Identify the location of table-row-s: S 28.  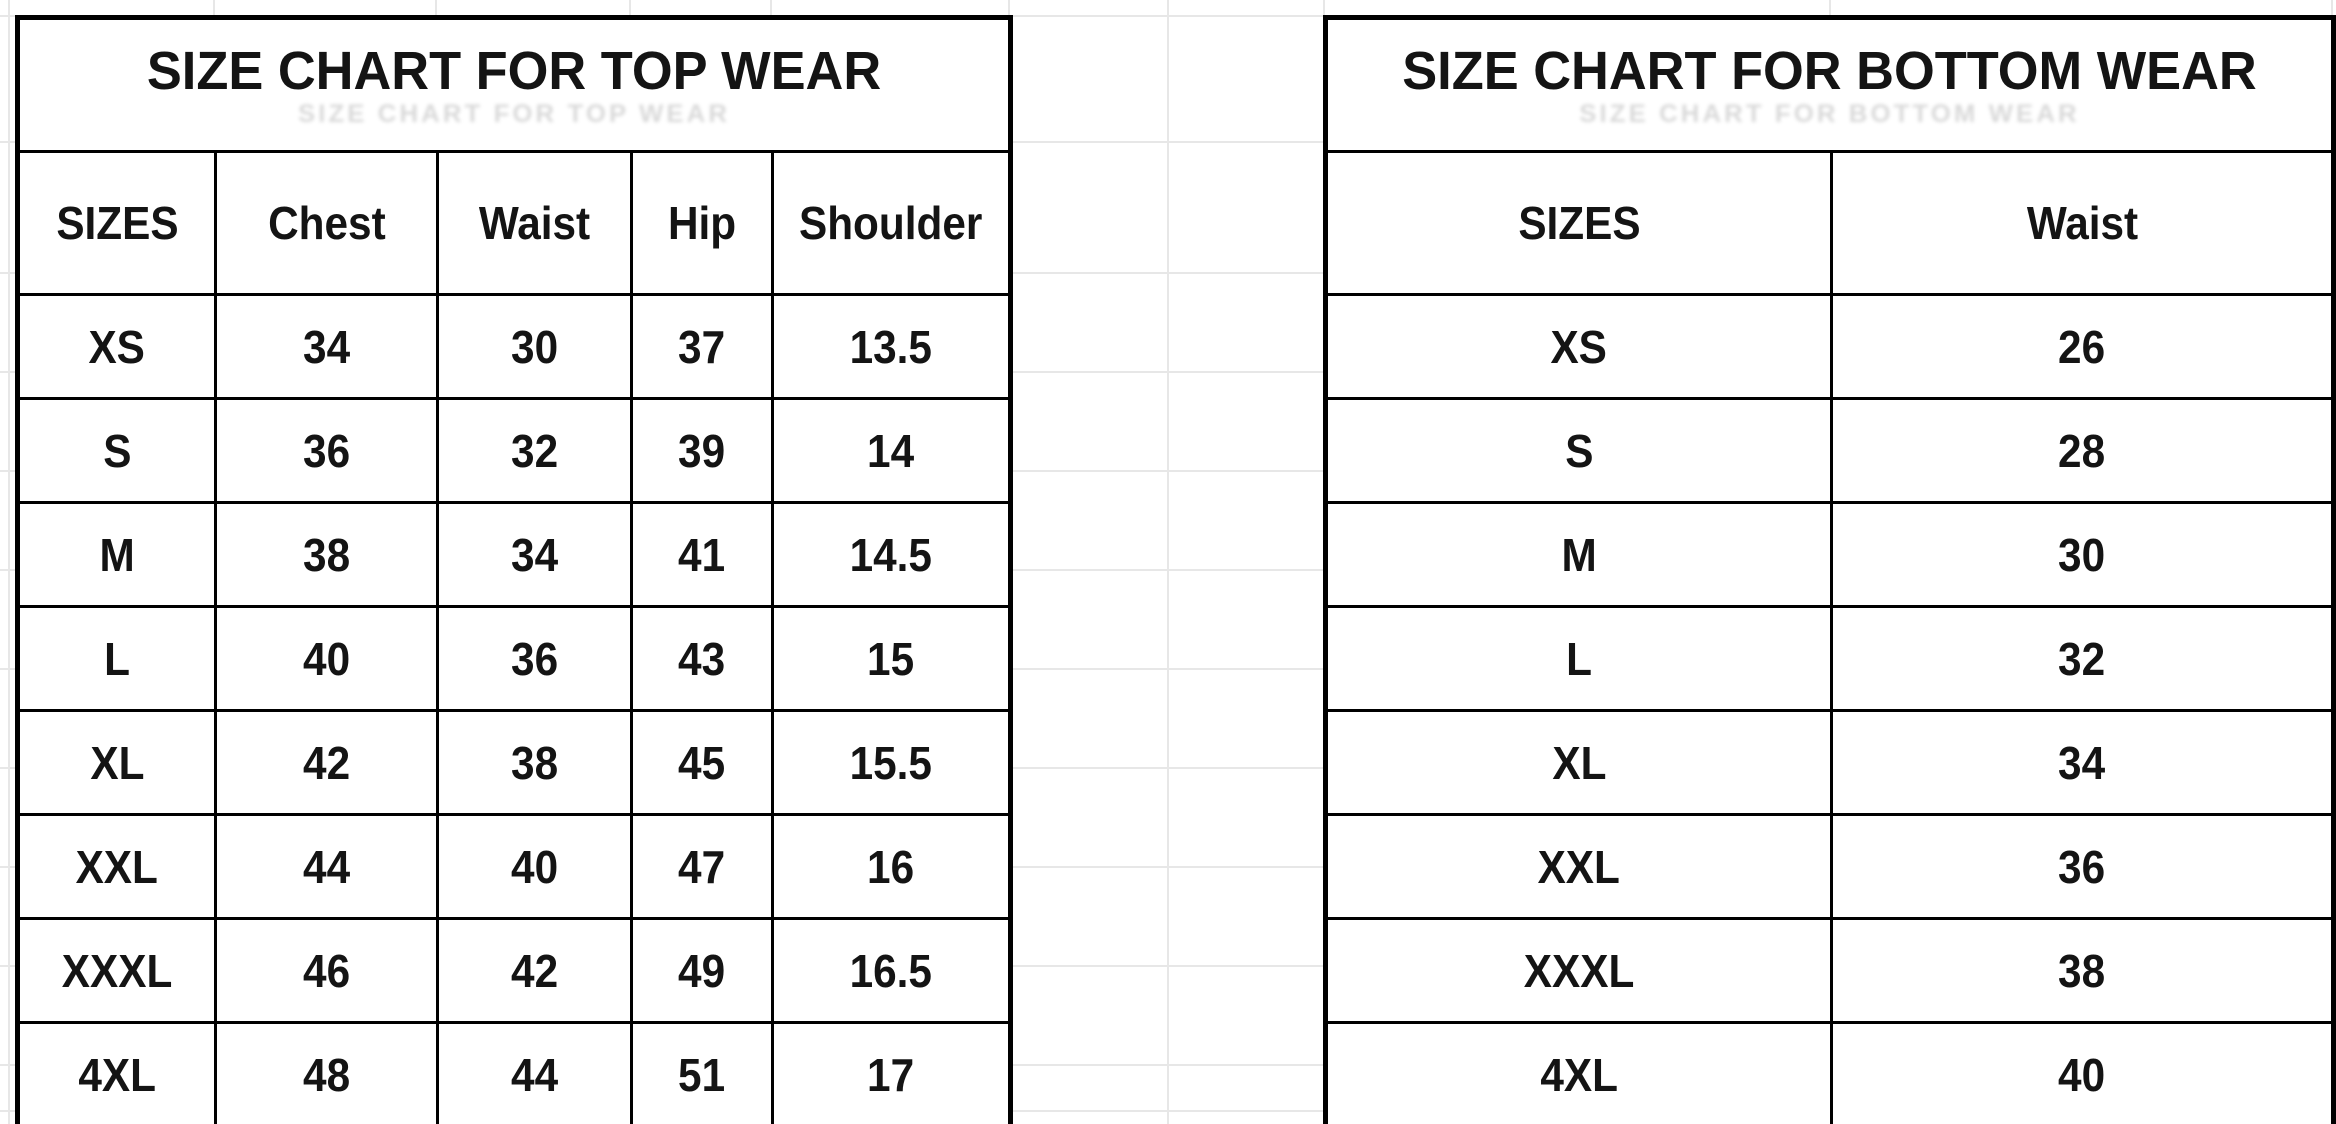
(1829, 450).